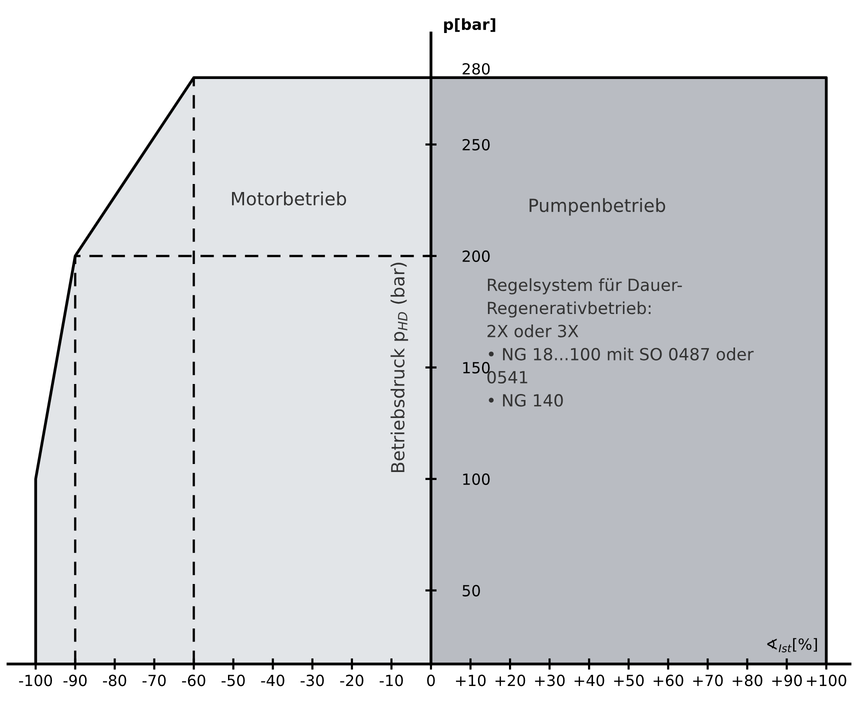  I want to click on x-tick-label: +50, so click(629, 680).